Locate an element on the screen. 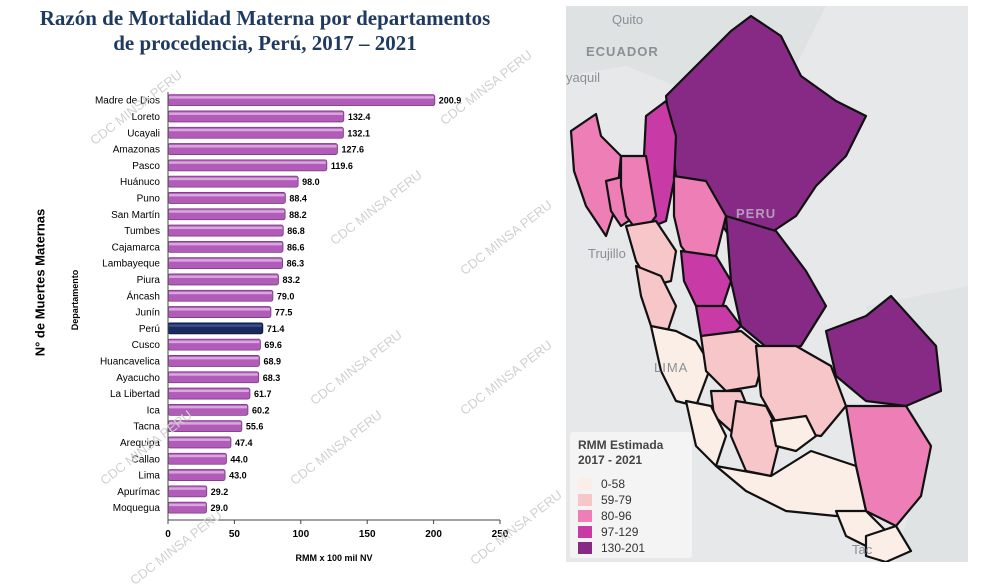 The image size is (982, 588). category-label: San Martín is located at coordinates (135, 215).